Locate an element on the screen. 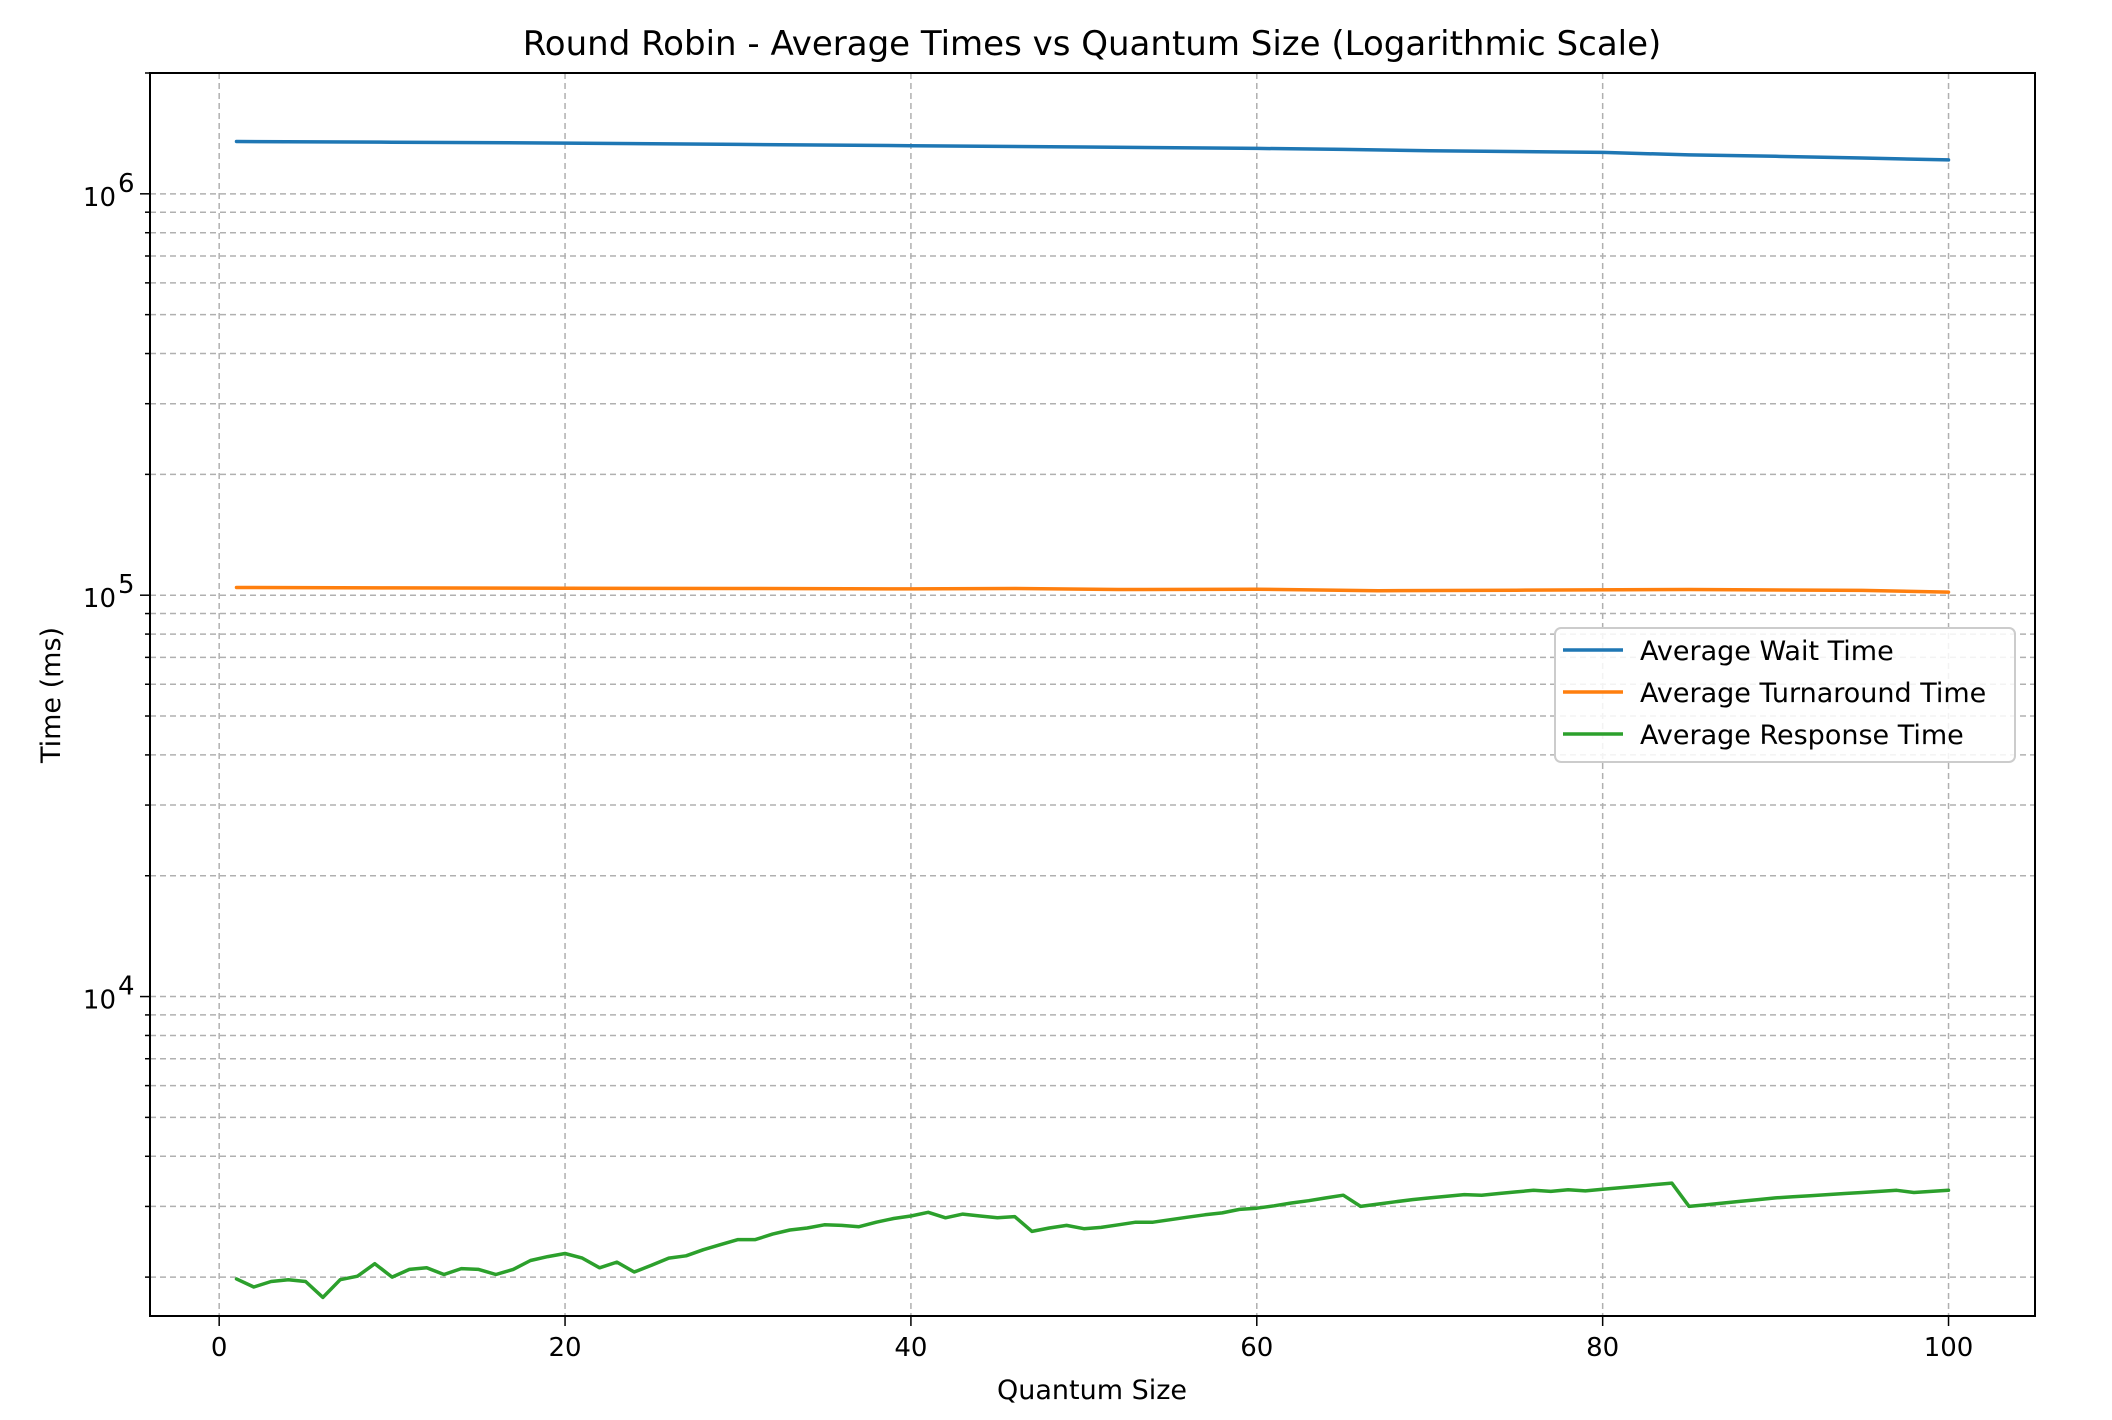 The width and height of the screenshot is (2112, 1420). y-tick-exponent: 6 is located at coordinates (126, 184).